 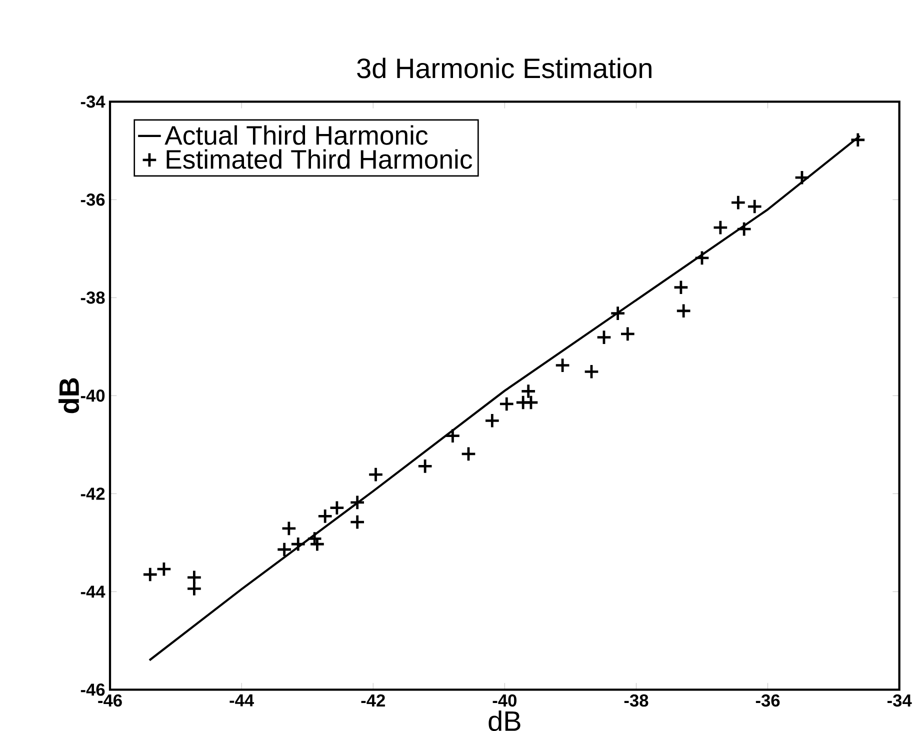 What do you see at coordinates (504, 720) in the screenshot?
I see `x-axis-title: dB` at bounding box center [504, 720].